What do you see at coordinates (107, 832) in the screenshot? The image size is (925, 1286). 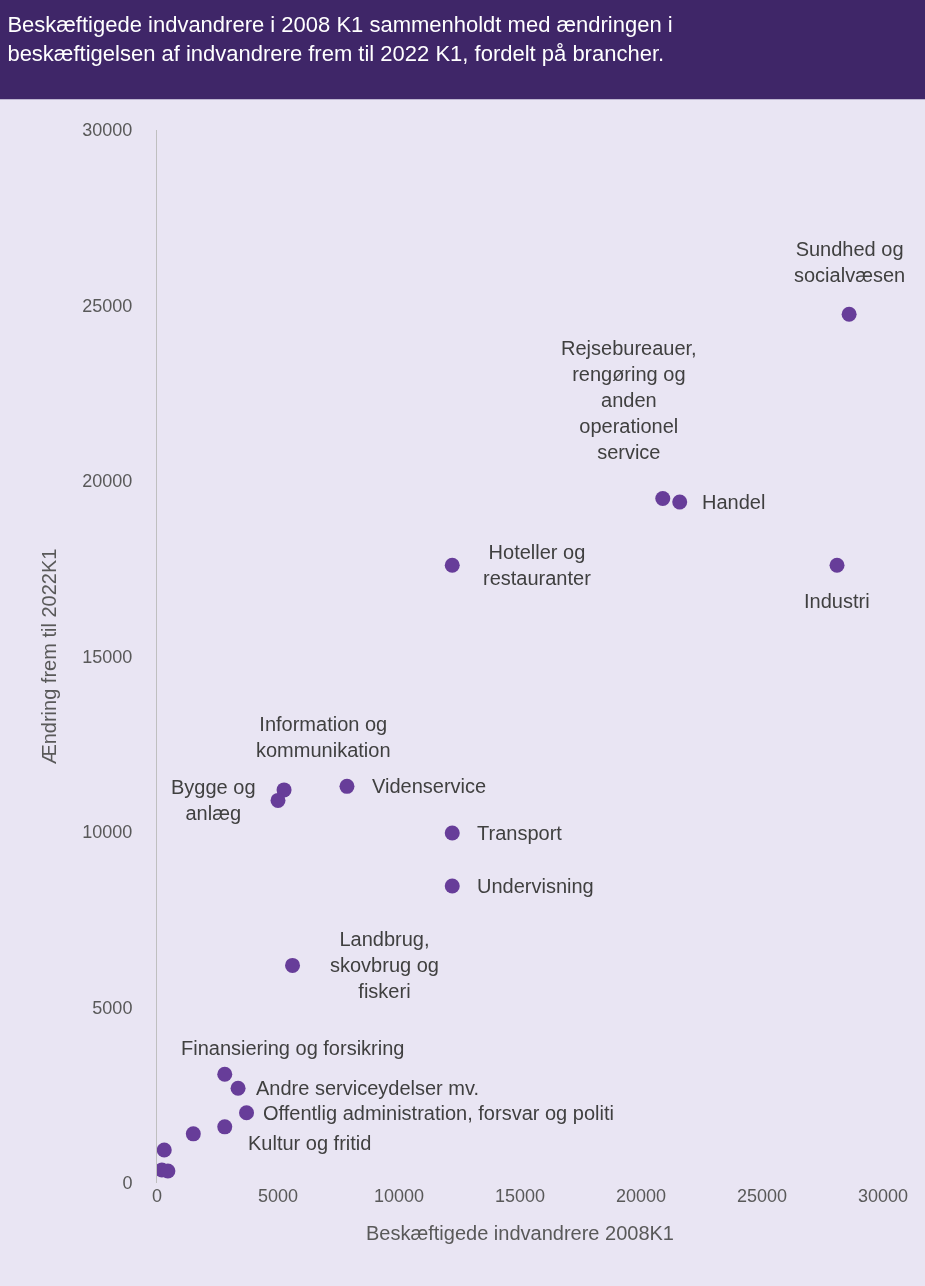 I see `y-tick-label: 10000` at bounding box center [107, 832].